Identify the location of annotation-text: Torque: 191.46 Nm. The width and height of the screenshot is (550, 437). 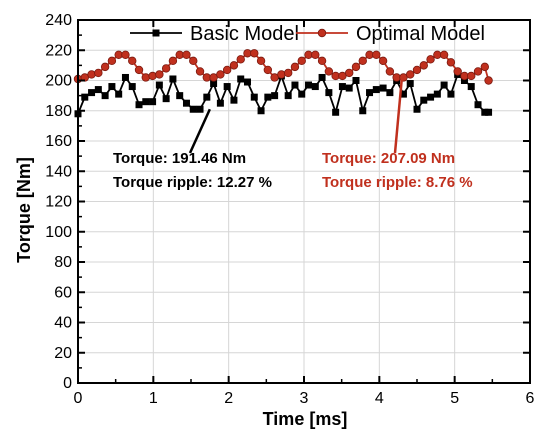
(179, 158).